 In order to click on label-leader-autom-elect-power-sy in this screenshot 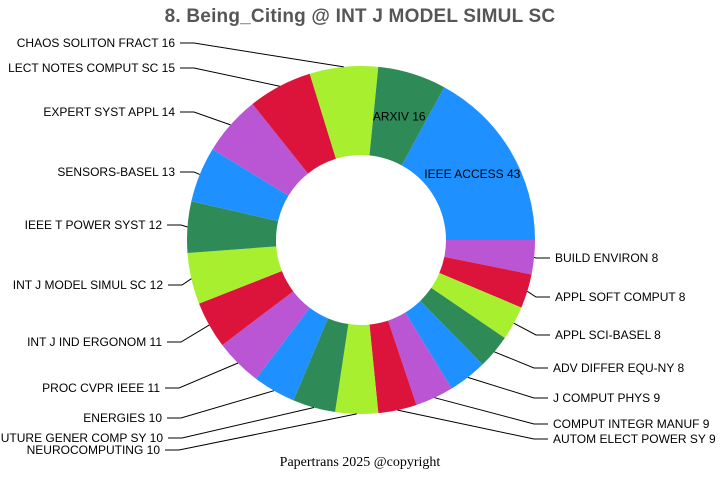, I will do `click(472, 424)`.